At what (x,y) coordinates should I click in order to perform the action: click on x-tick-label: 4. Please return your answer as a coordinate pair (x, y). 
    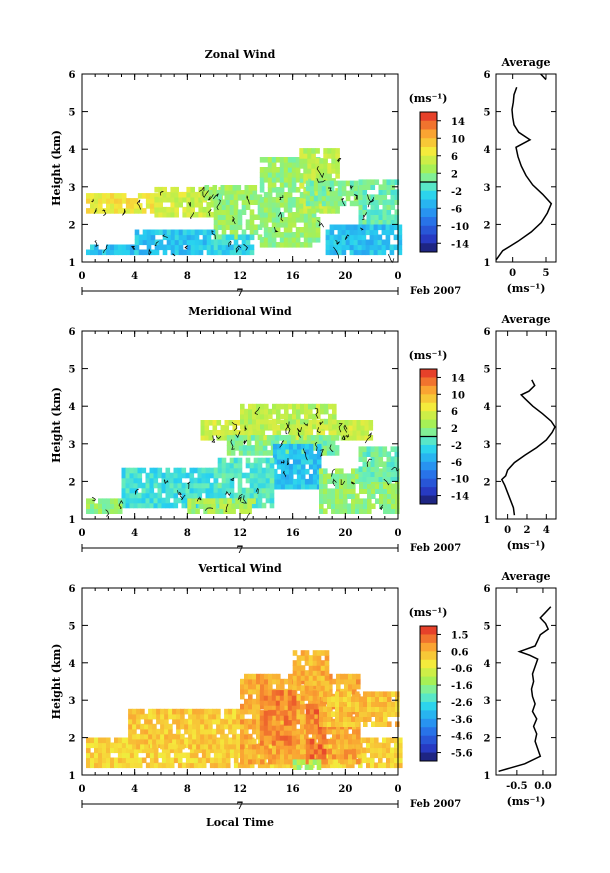
    Looking at the image, I should click on (134, 533).